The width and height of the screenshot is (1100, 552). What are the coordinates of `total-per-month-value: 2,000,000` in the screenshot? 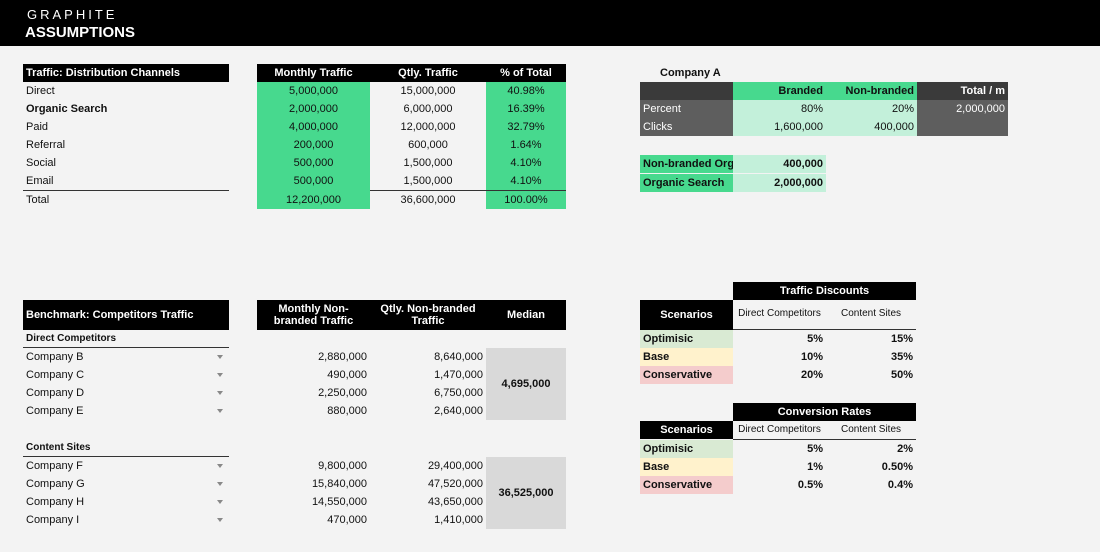 It's located at (962, 118).